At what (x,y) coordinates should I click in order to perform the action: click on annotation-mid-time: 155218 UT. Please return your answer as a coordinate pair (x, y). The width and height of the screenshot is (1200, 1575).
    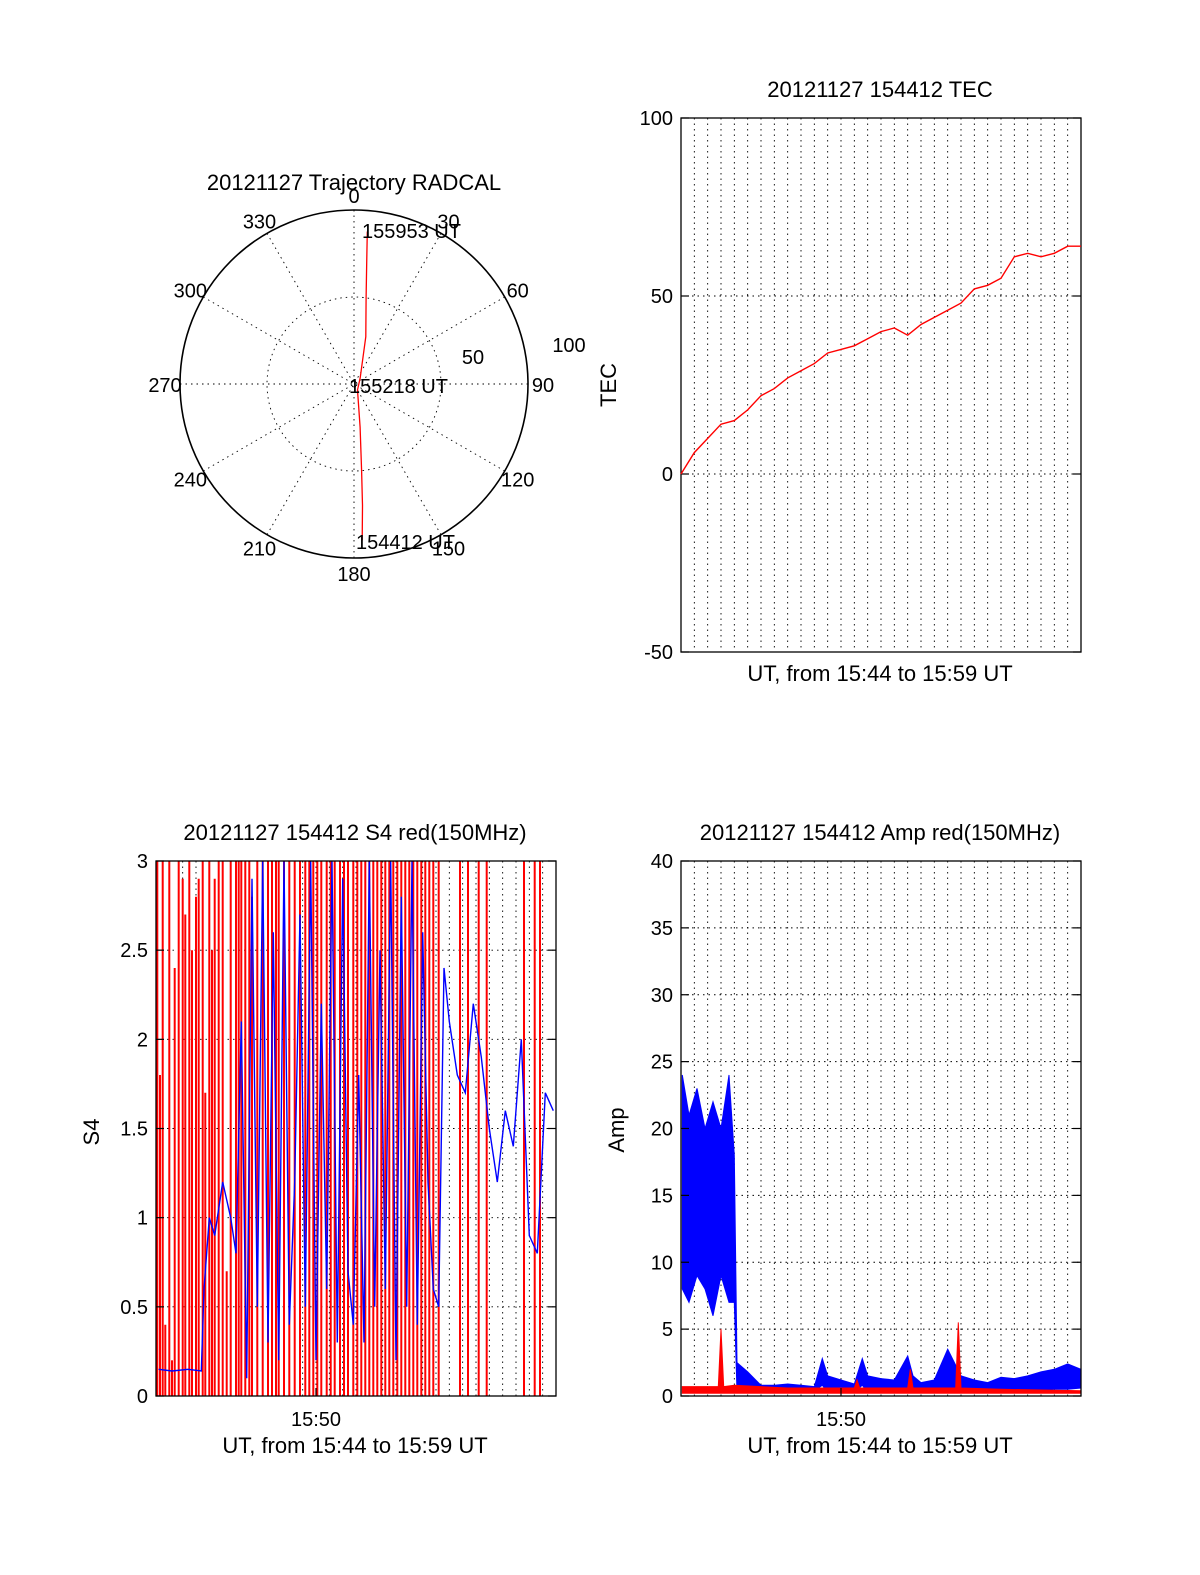
    Looking at the image, I should click on (398, 387).